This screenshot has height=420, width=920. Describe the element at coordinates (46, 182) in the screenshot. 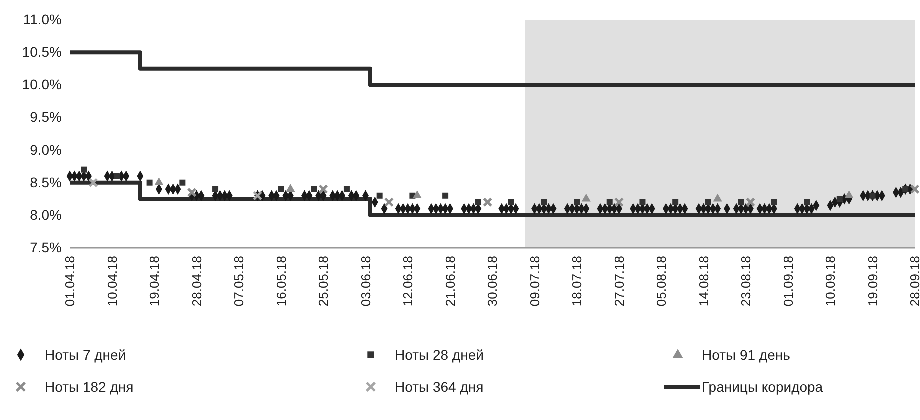

I see `y-tick-label: 8.5%` at that location.